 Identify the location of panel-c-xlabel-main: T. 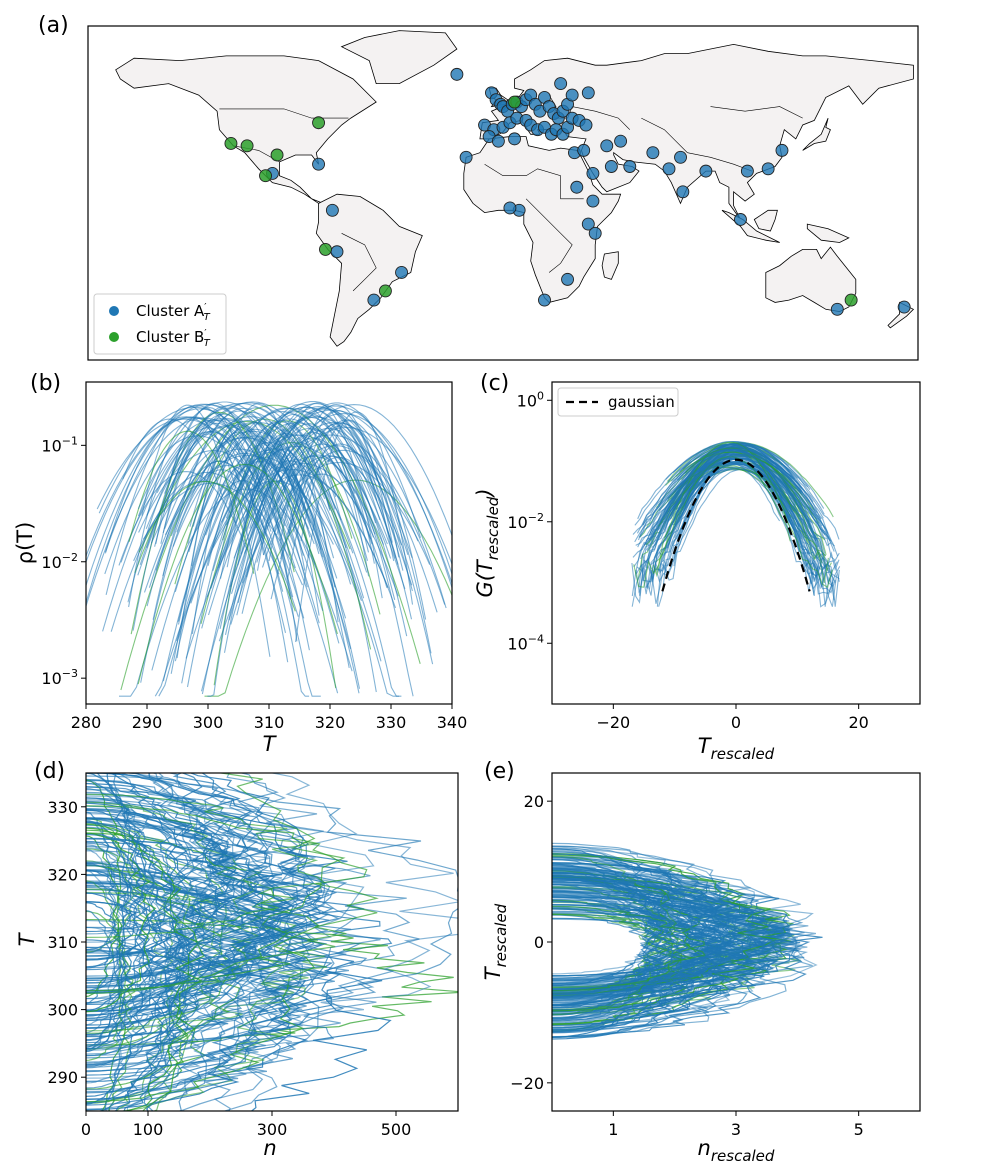
(705, 746).